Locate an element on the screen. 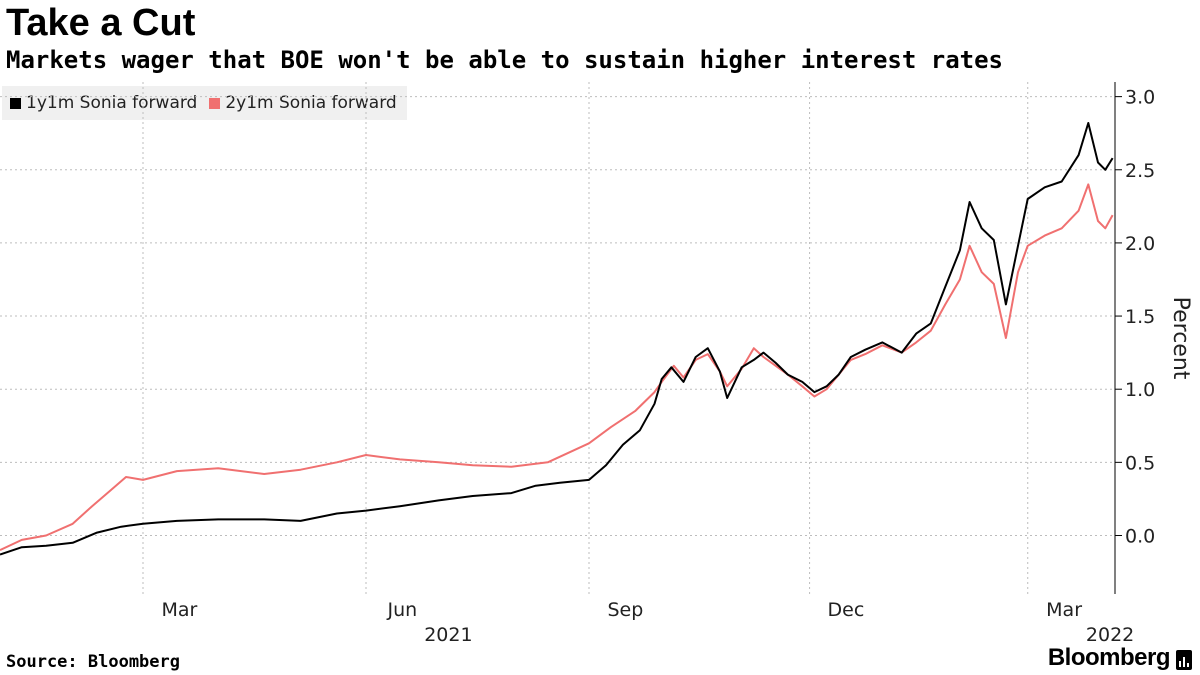 The image size is (1200, 675). legend-swatch-1y1m is located at coordinates (15, 103).